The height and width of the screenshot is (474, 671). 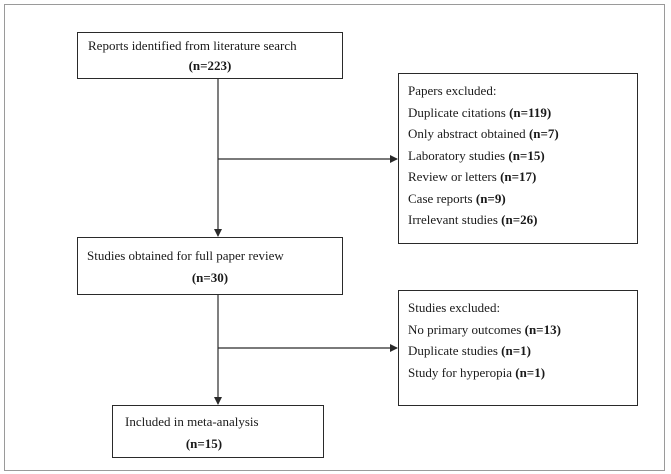 What do you see at coordinates (477, 372) in the screenshot?
I see `excluded-item: Study for hyperopia (n=1)` at bounding box center [477, 372].